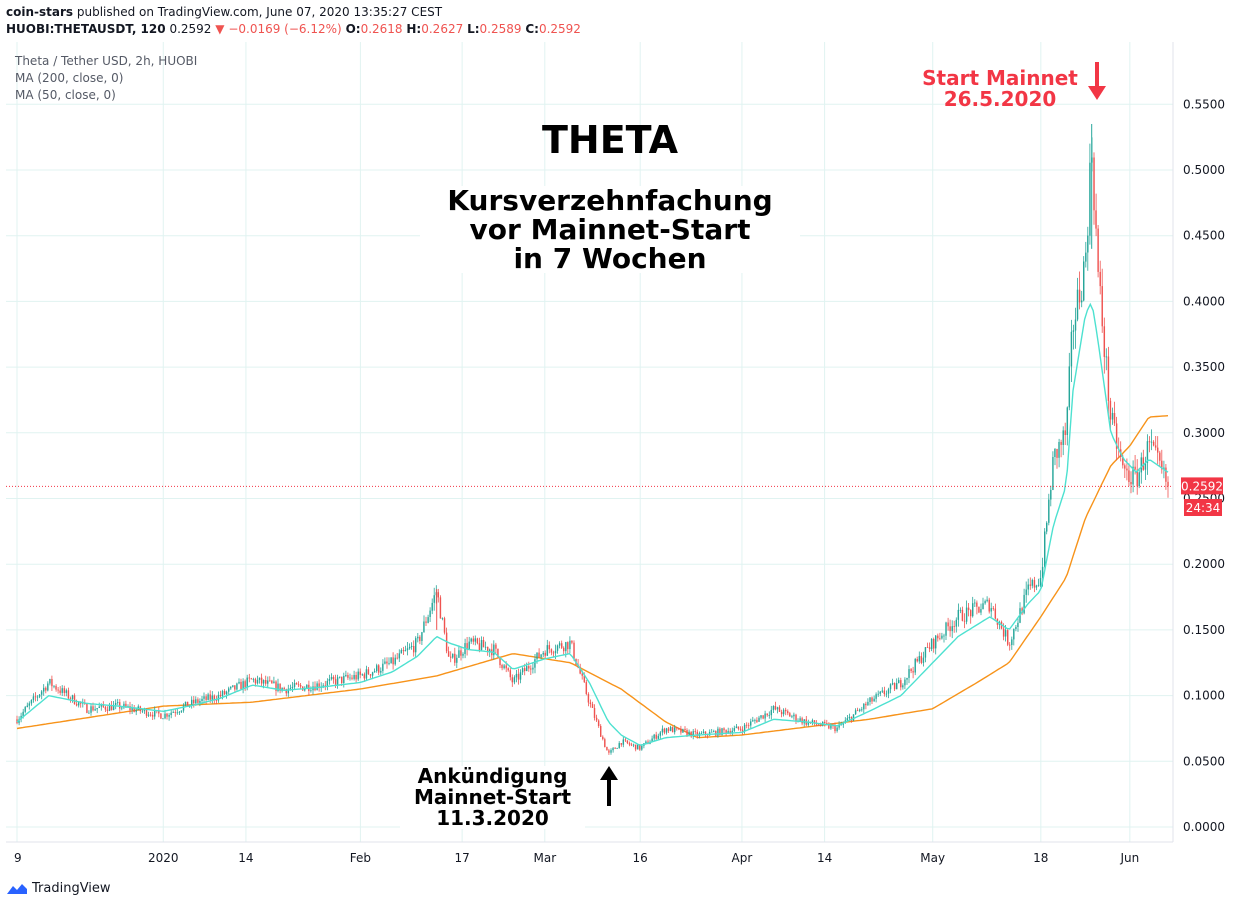 The height and width of the screenshot is (909, 1234). Describe the element at coordinates (18, 858) in the screenshot. I see `x-tick-label: 9` at that location.